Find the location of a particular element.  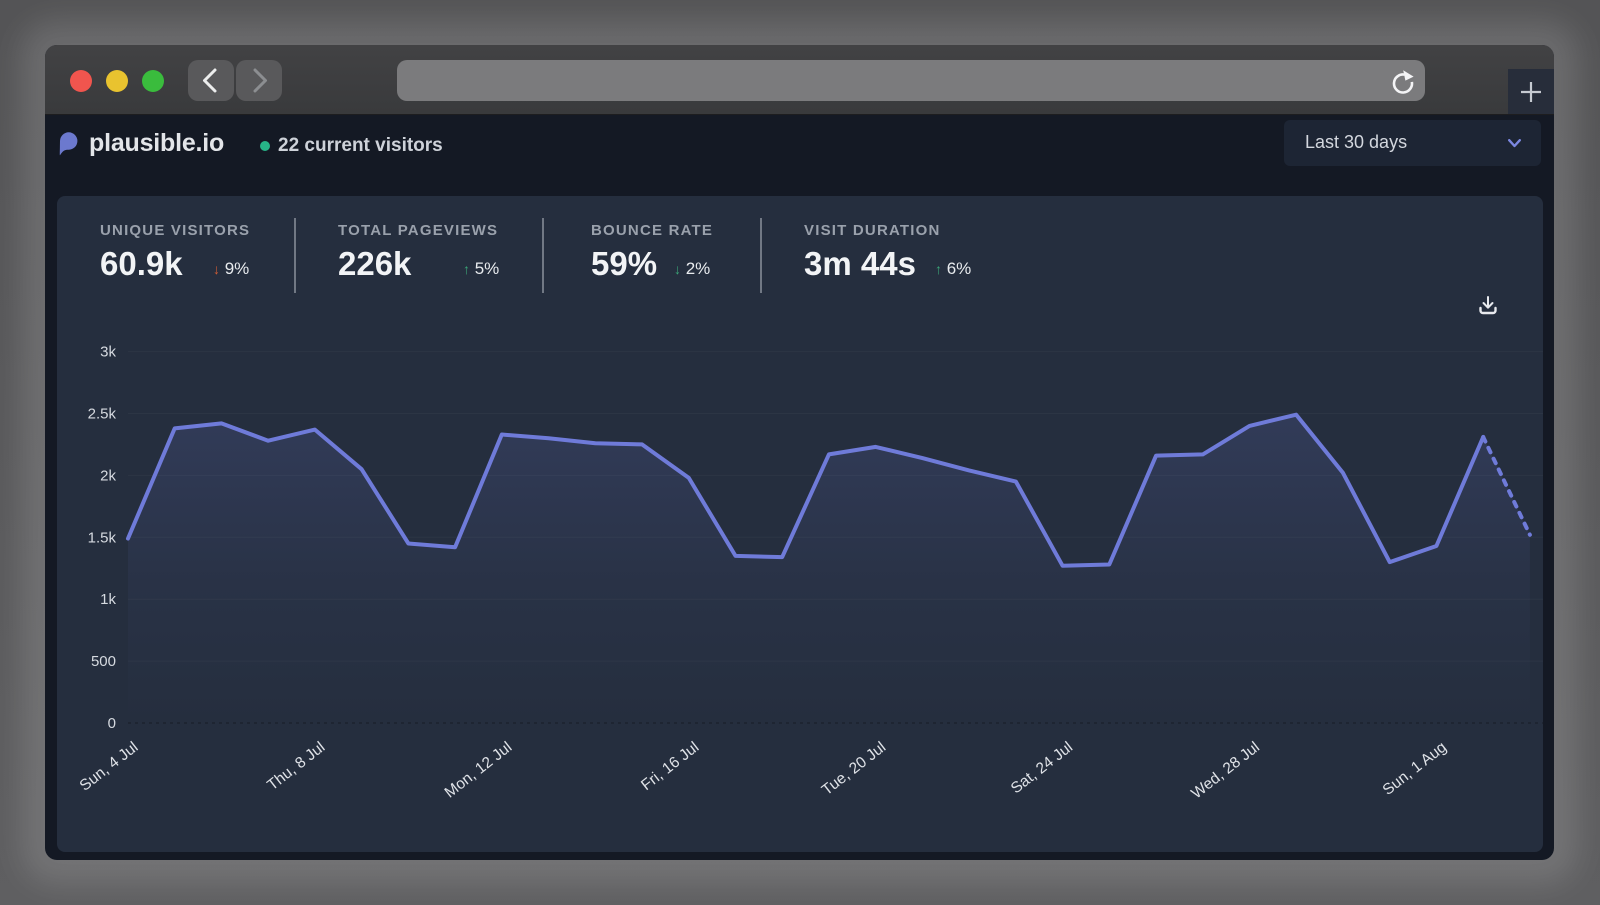

svg-text: Thu, 8 Jul is located at coordinates (296, 766).